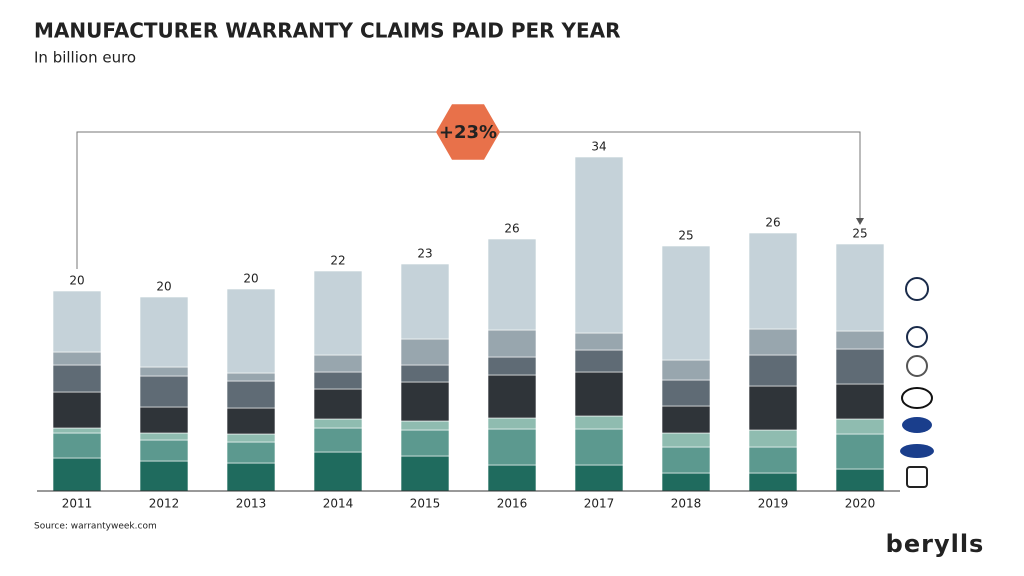  I want to click on toyota-logo, so click(917, 398).